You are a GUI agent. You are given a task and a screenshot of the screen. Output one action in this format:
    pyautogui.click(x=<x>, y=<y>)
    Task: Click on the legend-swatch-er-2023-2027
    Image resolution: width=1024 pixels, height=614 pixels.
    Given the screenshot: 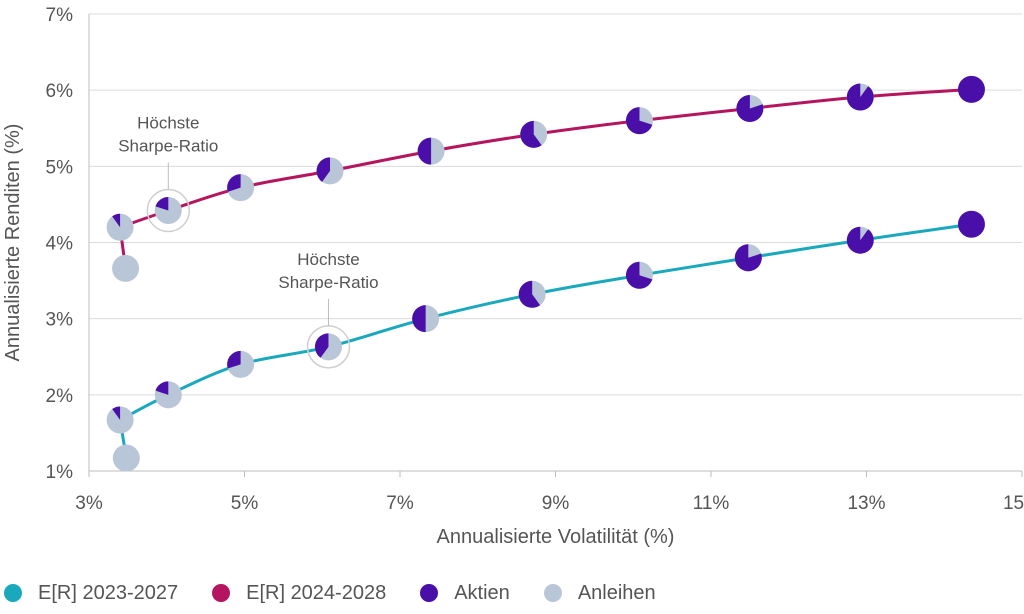 What is the action you would take?
    pyautogui.click(x=13, y=593)
    